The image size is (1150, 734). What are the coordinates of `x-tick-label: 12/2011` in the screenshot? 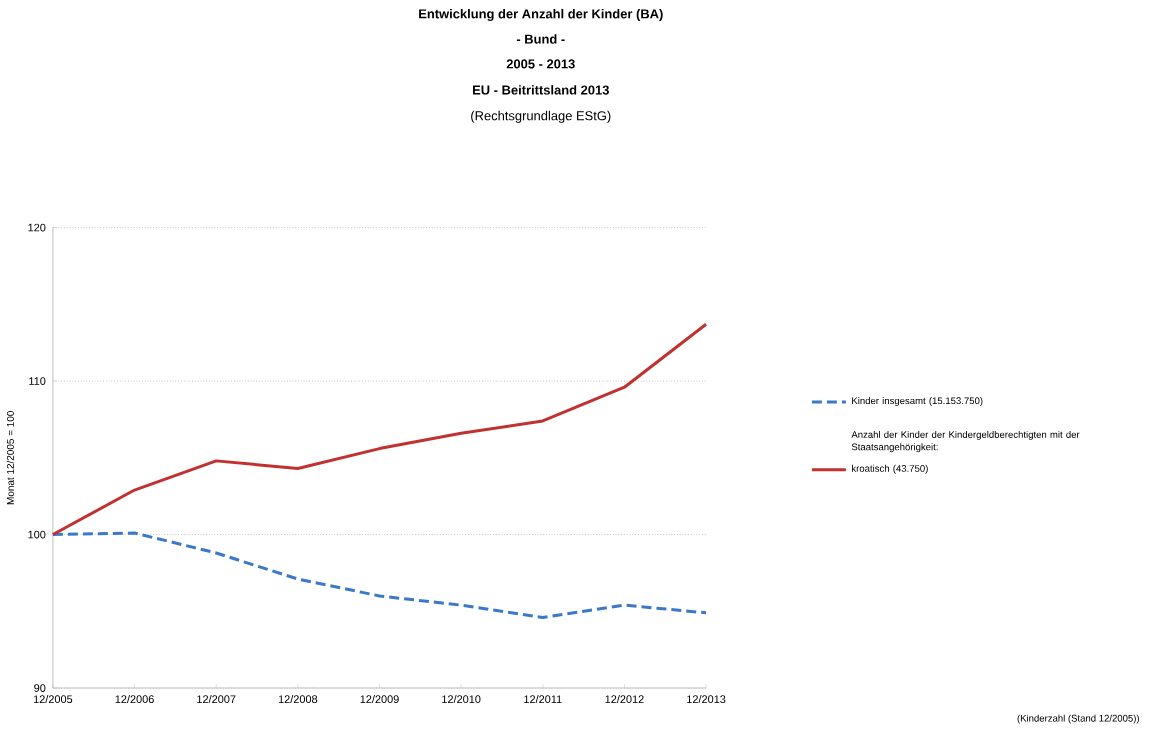 It's located at (543, 699).